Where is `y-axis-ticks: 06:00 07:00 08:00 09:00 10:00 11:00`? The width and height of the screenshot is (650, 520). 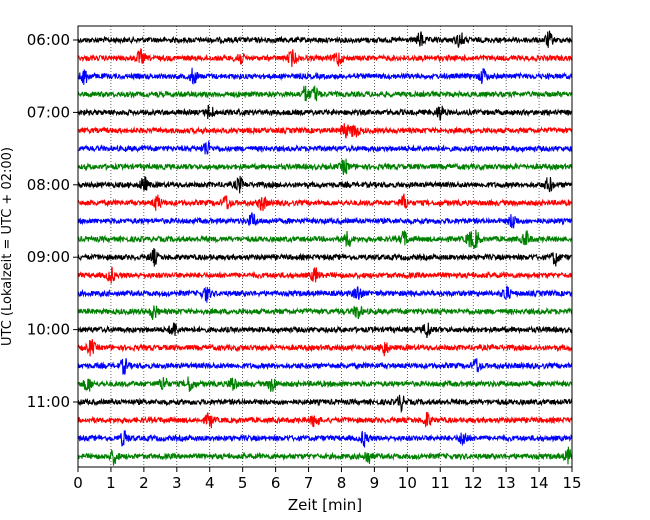
y-axis-ticks: 06:00 07:00 08:00 09:00 10:00 11:00 is located at coordinates (52, 221).